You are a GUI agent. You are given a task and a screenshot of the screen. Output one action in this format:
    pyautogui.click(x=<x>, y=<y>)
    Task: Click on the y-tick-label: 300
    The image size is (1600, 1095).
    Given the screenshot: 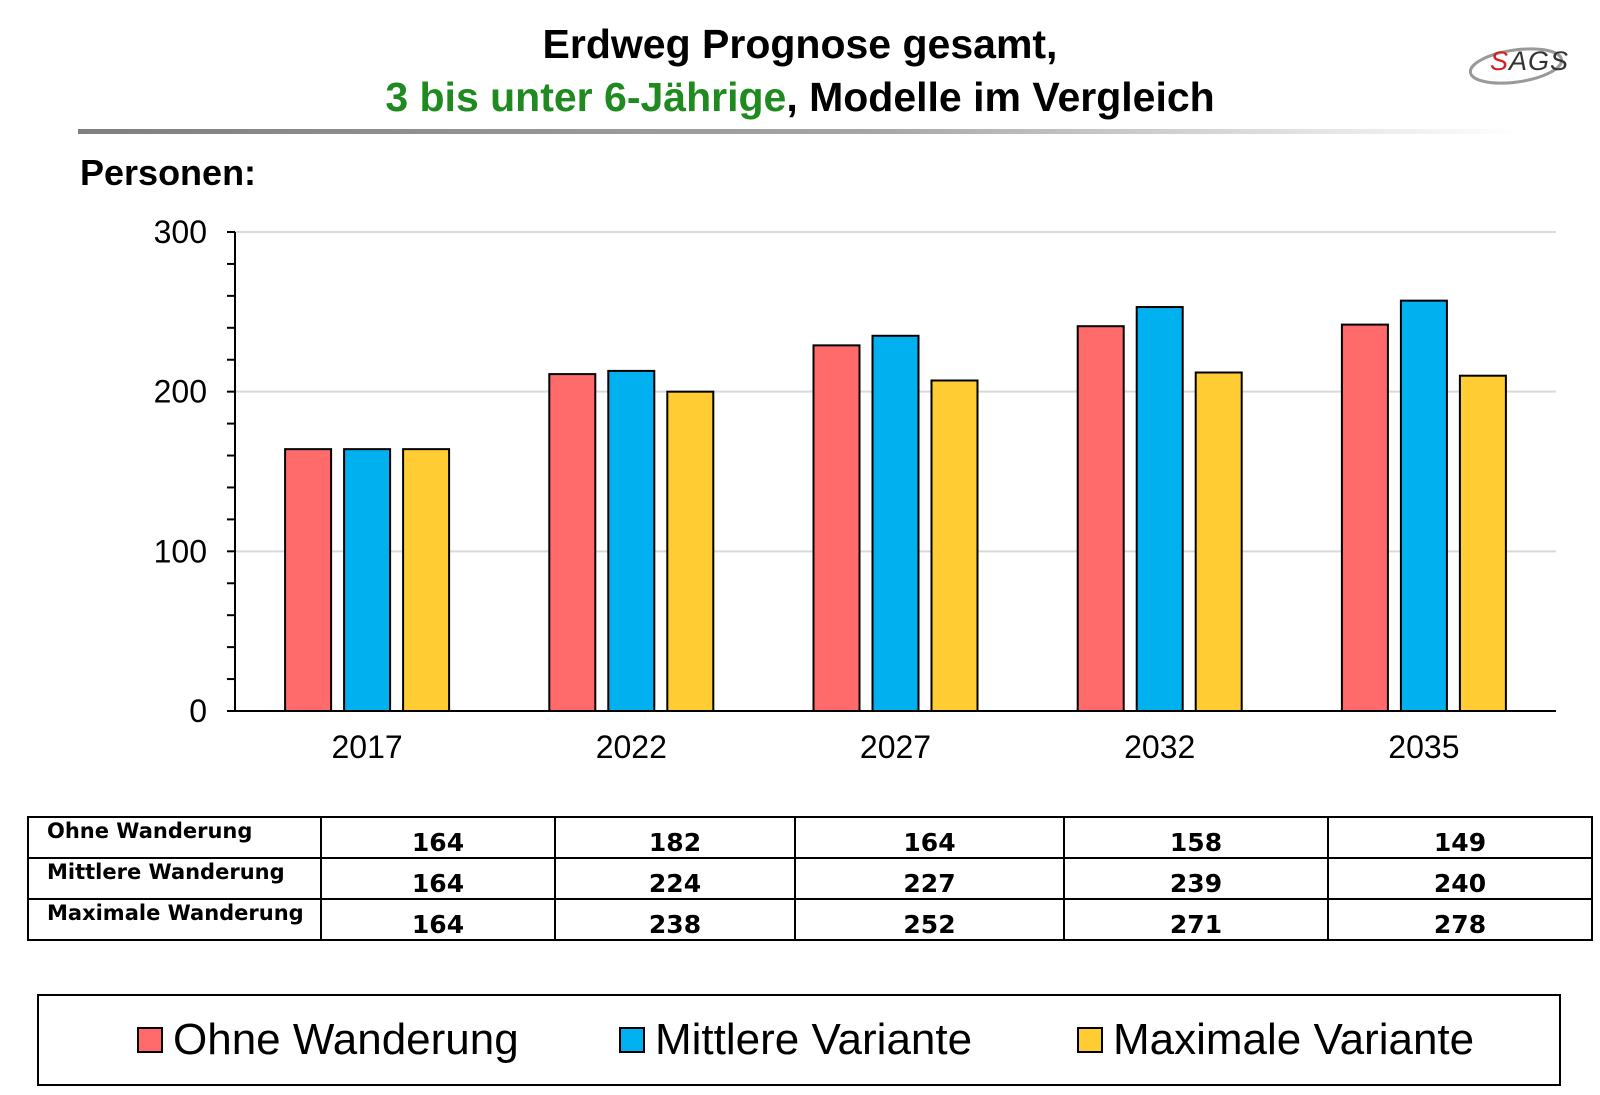 What is the action you would take?
    pyautogui.click(x=180, y=232)
    